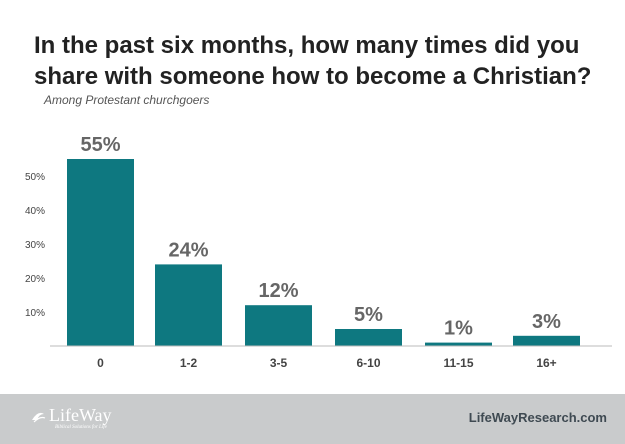  What do you see at coordinates (458, 329) in the screenshot?
I see `bar-value-label: 1%` at bounding box center [458, 329].